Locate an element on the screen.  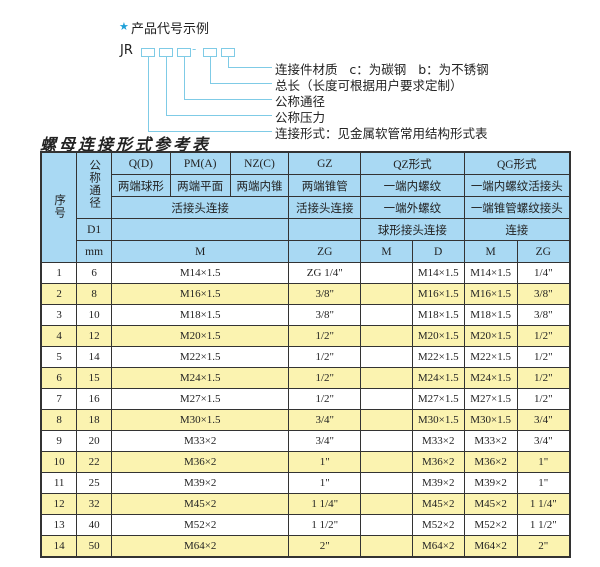
cell-seq: 8 is located at coordinates (59, 420).